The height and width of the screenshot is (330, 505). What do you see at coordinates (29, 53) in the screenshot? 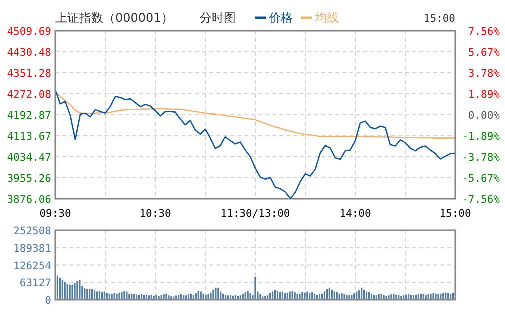
I see `y-tick-label: 4430.48` at bounding box center [29, 53].